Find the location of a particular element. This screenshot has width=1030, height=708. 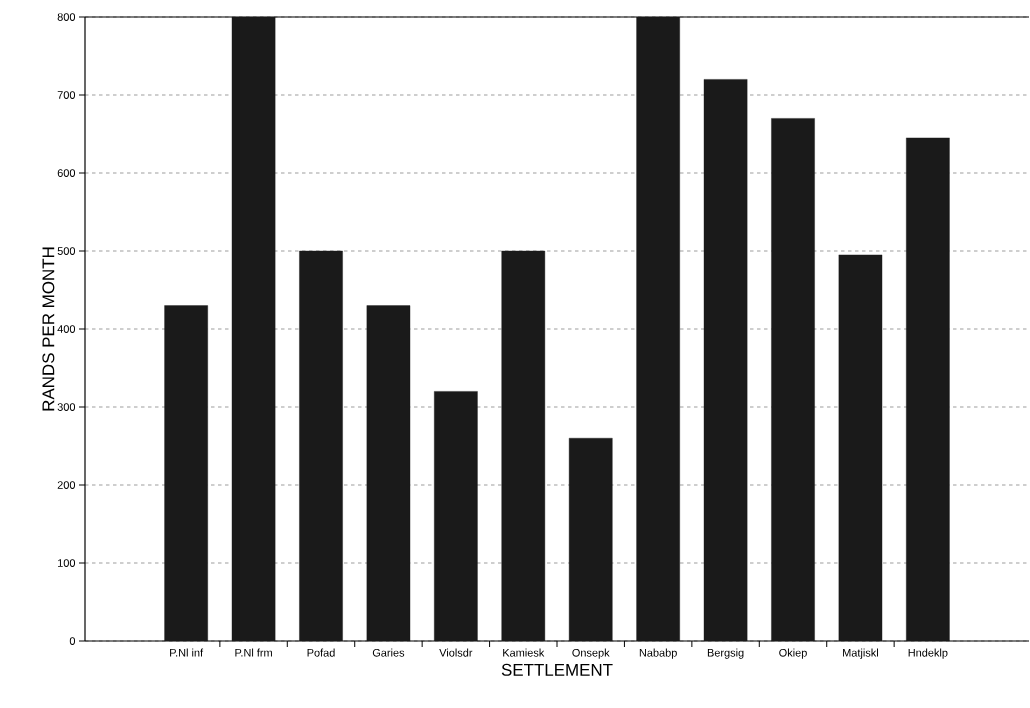

y-tick-label: 100 is located at coordinates (67, 563).